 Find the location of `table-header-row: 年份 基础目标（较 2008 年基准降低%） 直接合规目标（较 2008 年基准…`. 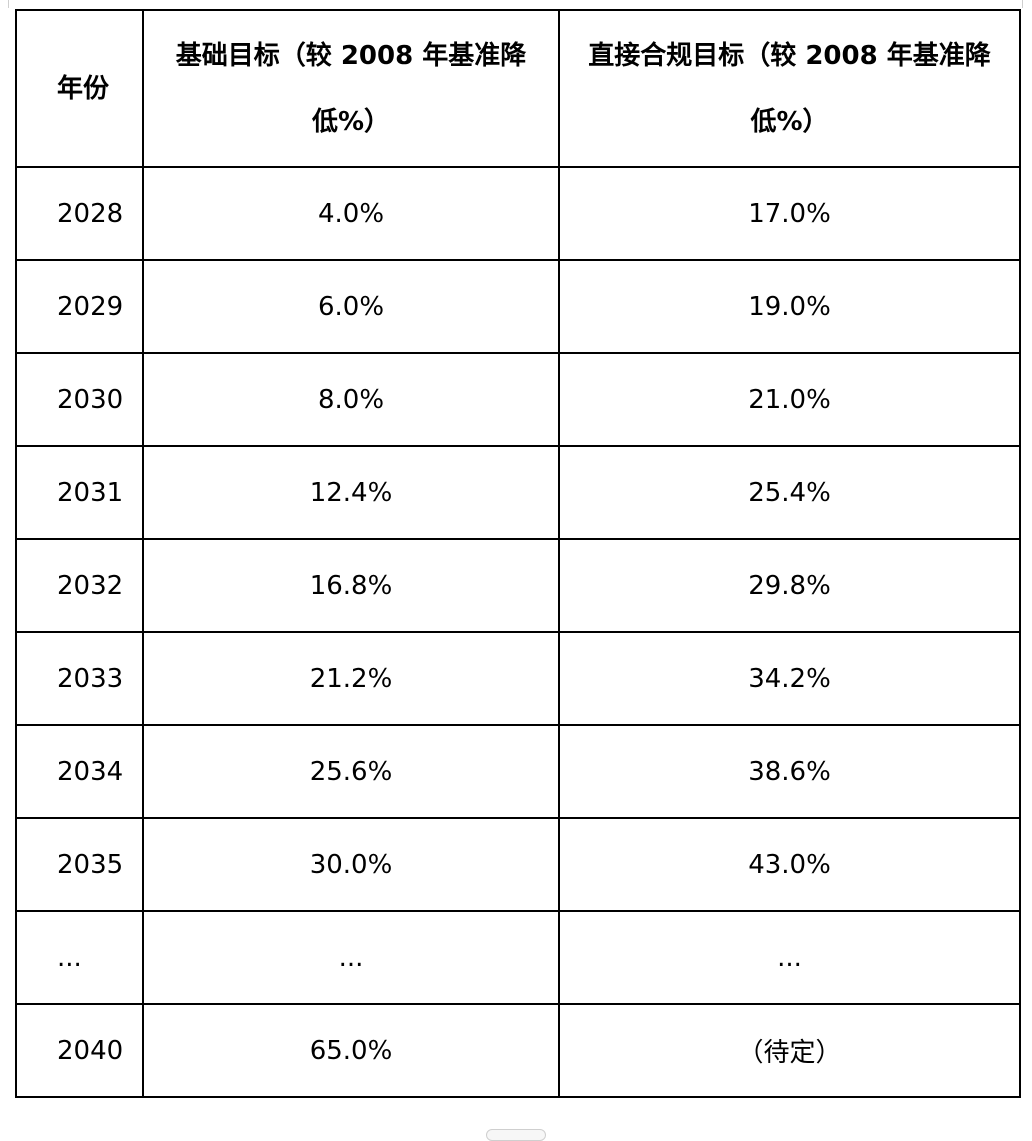

table-header-row: 年份 基础目标（较 2008 年基准降低%） 直接合规目标（较 2008 年基准… is located at coordinates (518, 88).